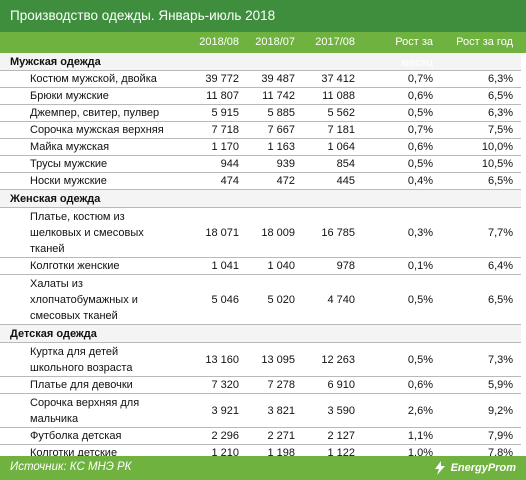 This screenshot has width=526, height=480. I want to click on value-cell: 2 127, so click(333, 436).